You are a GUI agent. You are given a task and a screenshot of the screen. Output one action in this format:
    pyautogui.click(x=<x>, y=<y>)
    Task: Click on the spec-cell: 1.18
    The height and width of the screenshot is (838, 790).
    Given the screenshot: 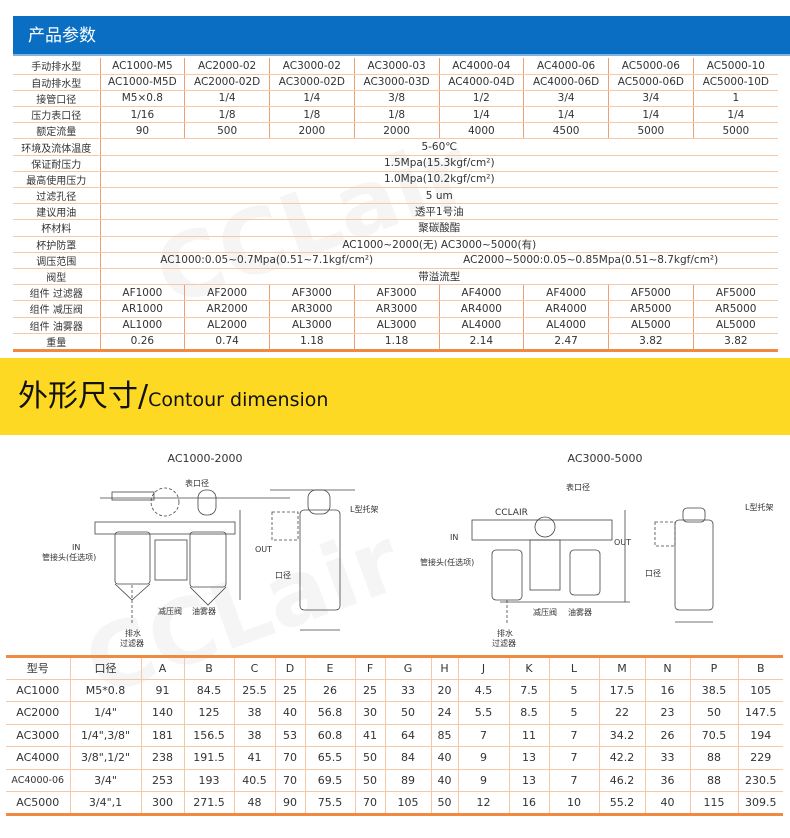 What is the action you would take?
    pyautogui.click(x=312, y=342)
    